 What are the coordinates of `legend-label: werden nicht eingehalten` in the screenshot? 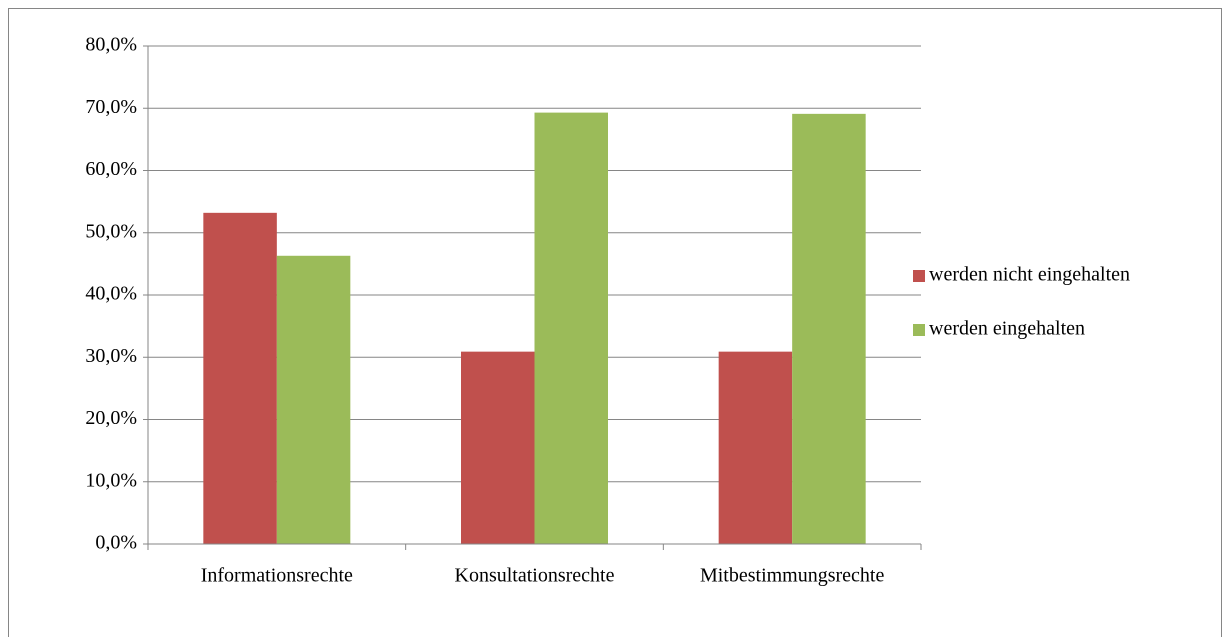 It's located at (1029, 275).